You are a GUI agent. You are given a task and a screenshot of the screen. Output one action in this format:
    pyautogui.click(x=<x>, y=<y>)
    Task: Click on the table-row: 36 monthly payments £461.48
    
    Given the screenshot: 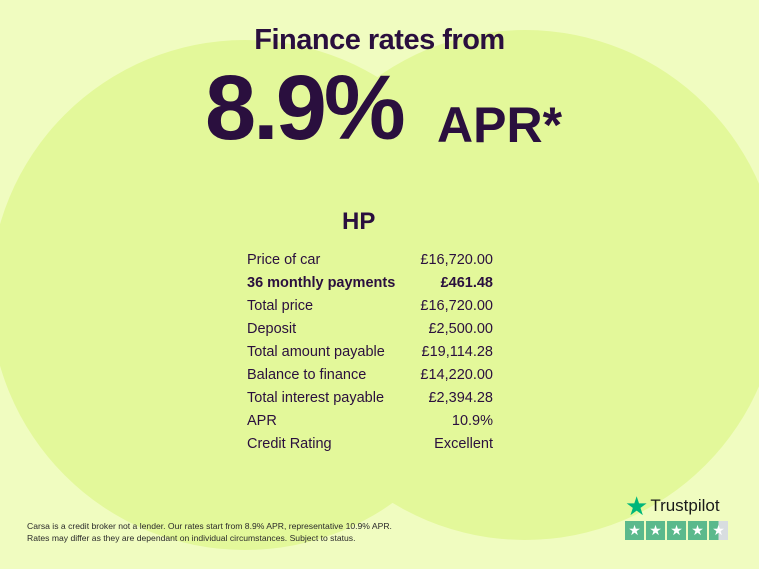 What is the action you would take?
    pyautogui.click(x=370, y=282)
    